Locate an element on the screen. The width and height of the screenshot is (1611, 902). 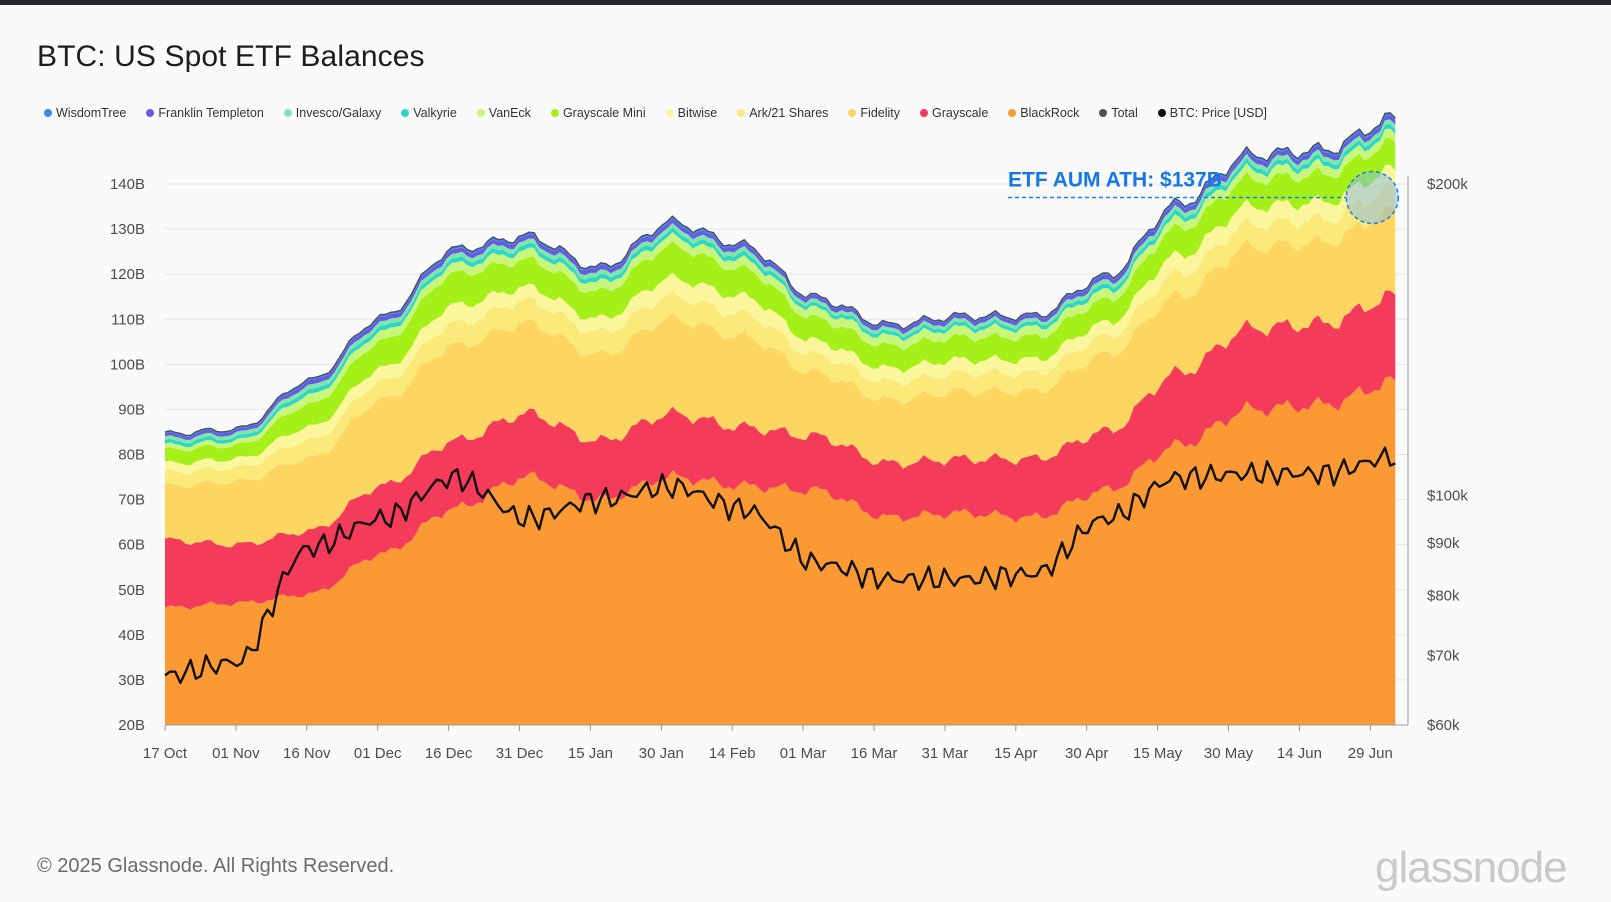
y-tick-label: 70B is located at coordinates (131, 500).